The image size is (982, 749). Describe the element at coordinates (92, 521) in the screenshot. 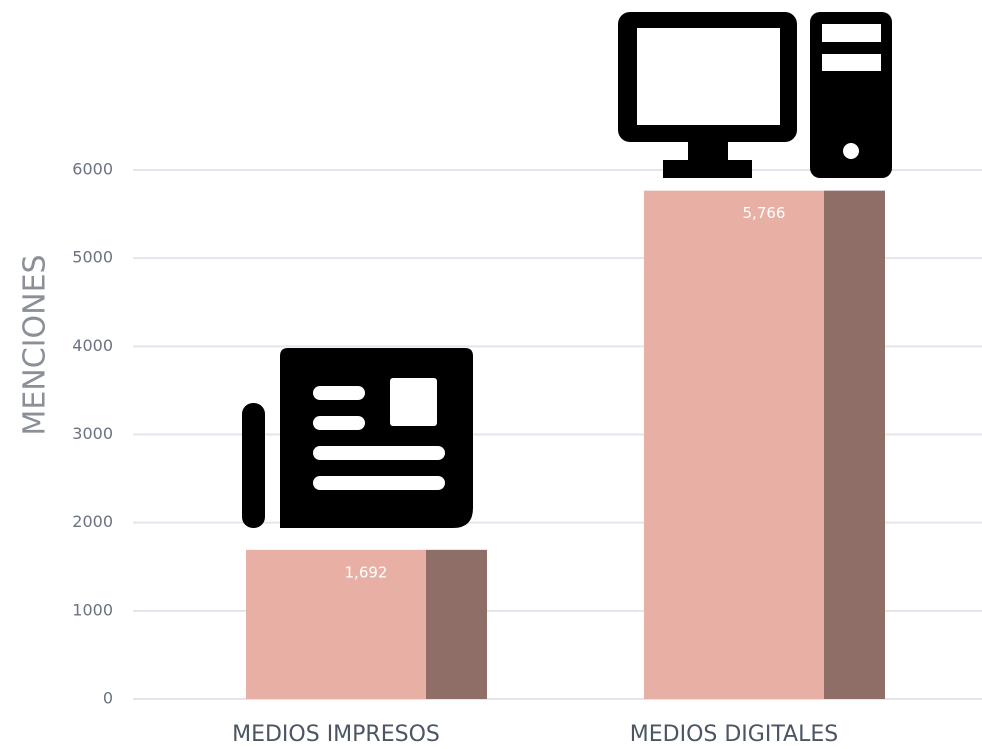

I see `y-tick-label: 2000` at that location.